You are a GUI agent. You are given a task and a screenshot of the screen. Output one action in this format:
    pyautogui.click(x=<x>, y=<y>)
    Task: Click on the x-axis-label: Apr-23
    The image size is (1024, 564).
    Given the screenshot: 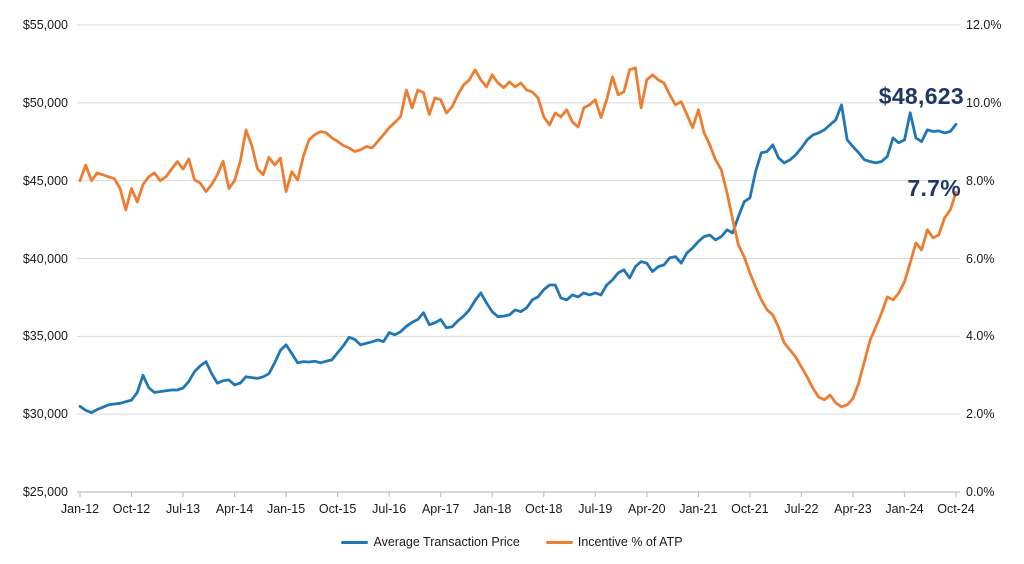 What is the action you would take?
    pyautogui.click(x=853, y=509)
    